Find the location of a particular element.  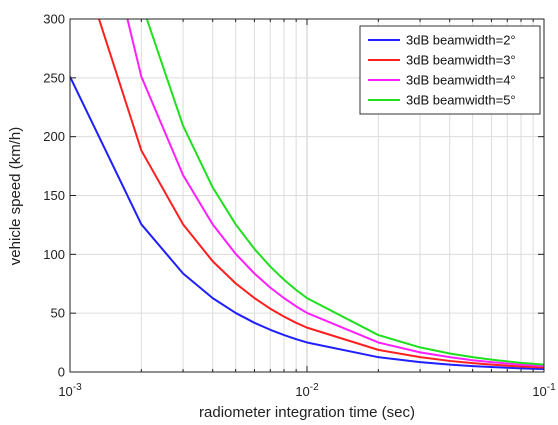

y-axis-label: vehicle speed (km/h) is located at coordinates (15, 196).